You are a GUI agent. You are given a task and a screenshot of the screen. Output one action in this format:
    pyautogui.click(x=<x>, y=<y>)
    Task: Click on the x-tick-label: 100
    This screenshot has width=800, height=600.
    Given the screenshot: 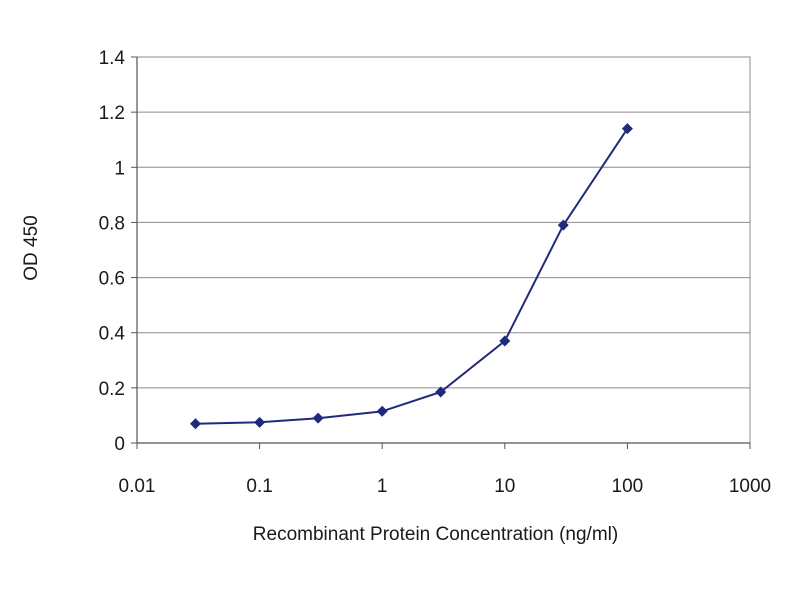 What is the action you would take?
    pyautogui.click(x=628, y=486)
    